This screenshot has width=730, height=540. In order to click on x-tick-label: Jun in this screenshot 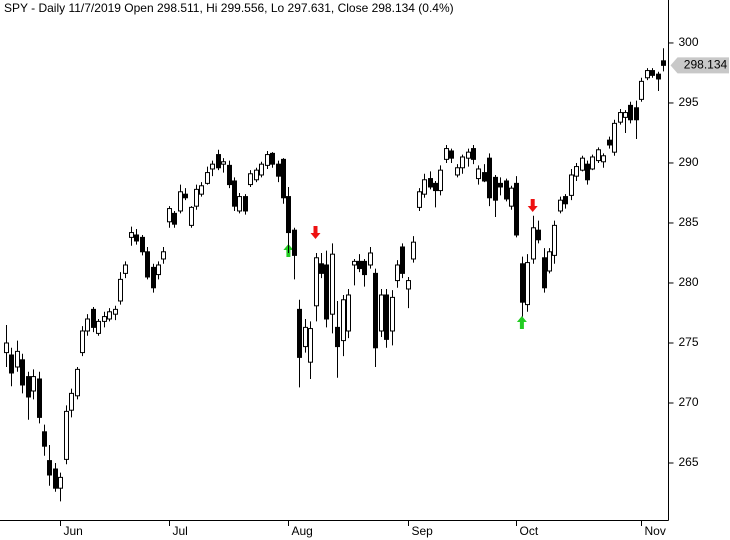, I will do `click(73, 531)`.